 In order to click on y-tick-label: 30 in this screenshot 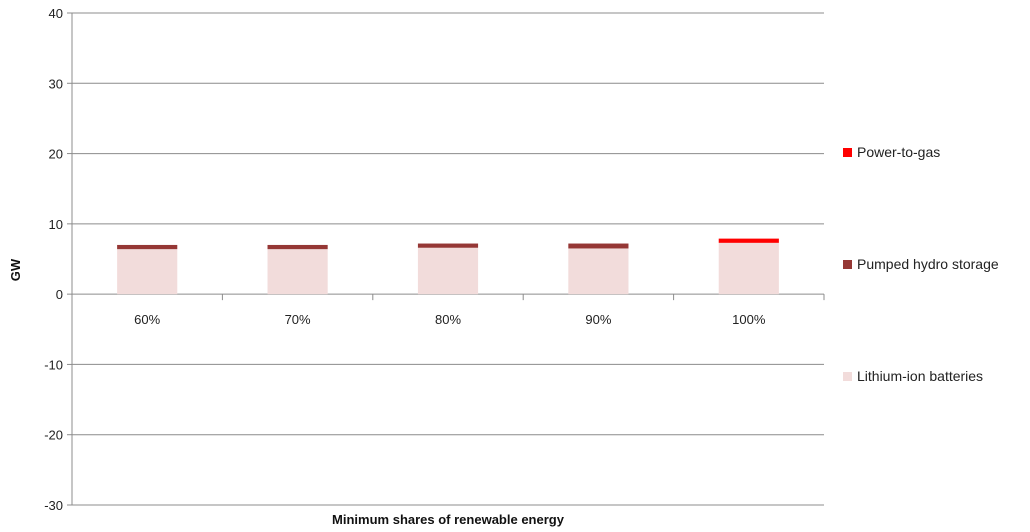, I will do `click(56, 83)`.